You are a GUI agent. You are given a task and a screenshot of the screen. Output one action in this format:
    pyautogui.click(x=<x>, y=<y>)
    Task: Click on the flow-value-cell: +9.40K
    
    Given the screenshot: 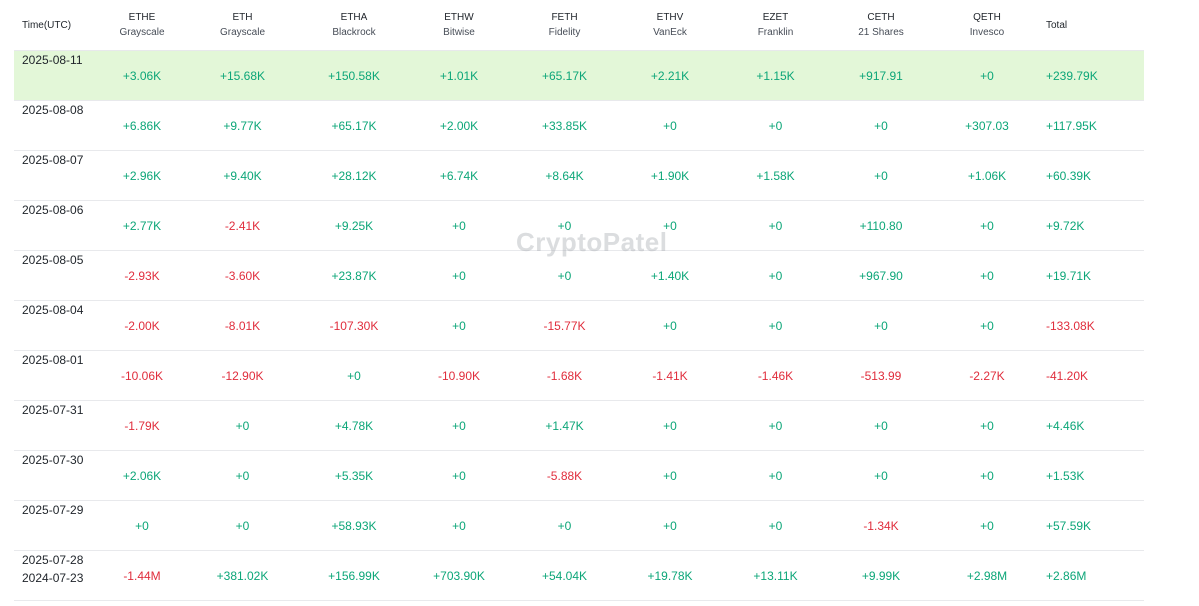 What is the action you would take?
    pyautogui.click(x=242, y=175)
    